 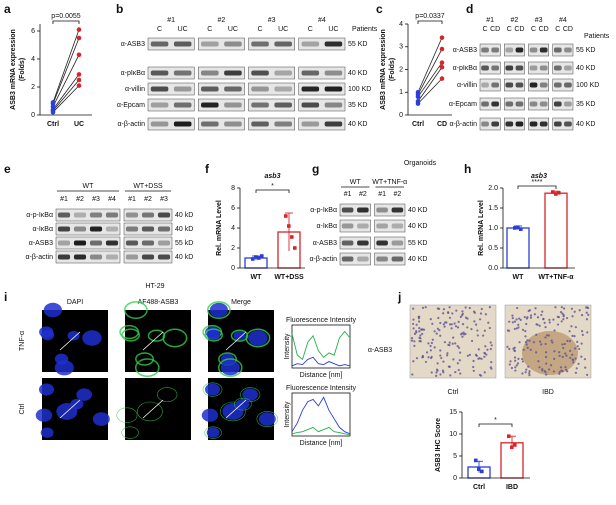 What do you see at coordinates (287, 414) in the screenshot?
I see `y-axis-label: Intensity` at bounding box center [287, 414].